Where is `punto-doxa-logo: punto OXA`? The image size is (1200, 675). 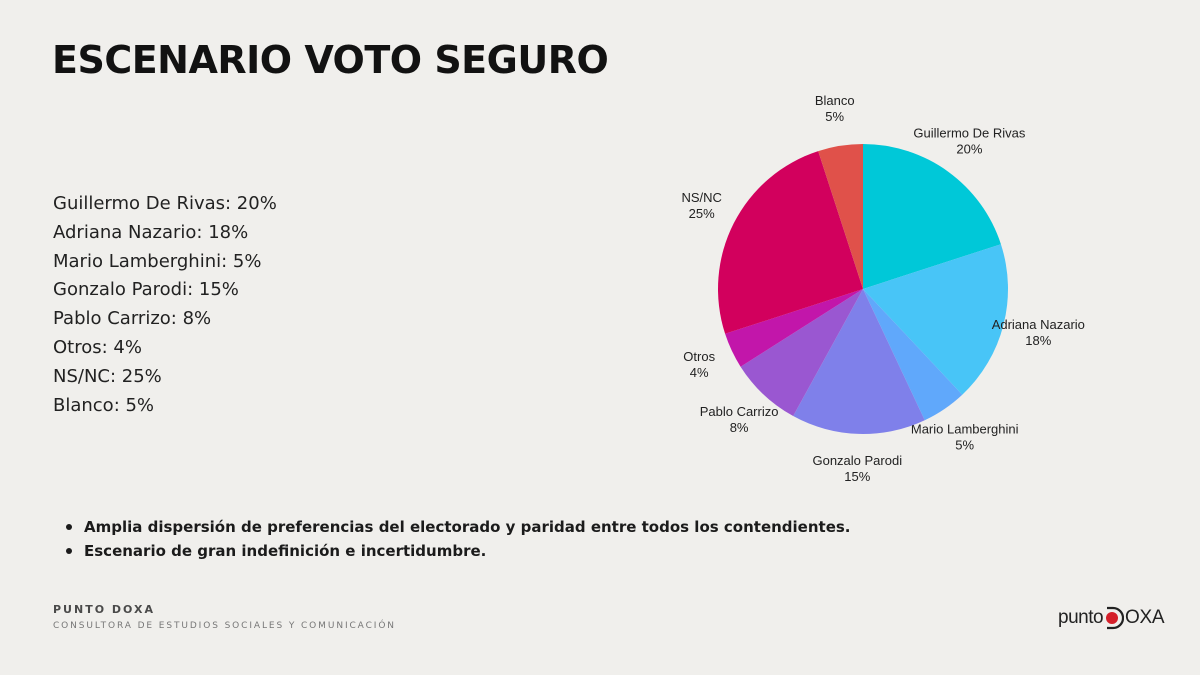 punto-doxa-logo: punto OXA is located at coordinates (1111, 618).